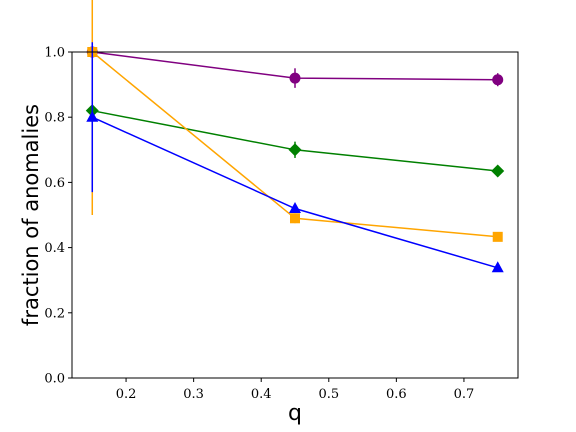  I want to click on y-tick-label: 0.6, so click(54, 183).